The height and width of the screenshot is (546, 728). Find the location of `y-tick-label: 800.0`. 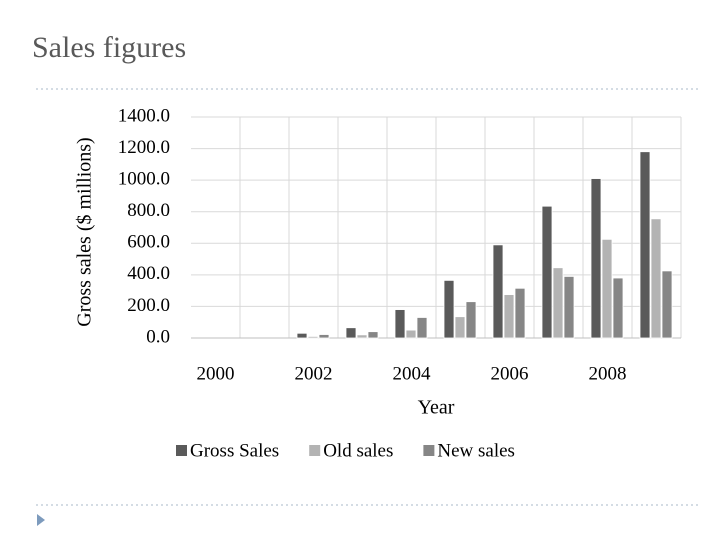

y-tick-label: 800.0 is located at coordinates (148, 210).